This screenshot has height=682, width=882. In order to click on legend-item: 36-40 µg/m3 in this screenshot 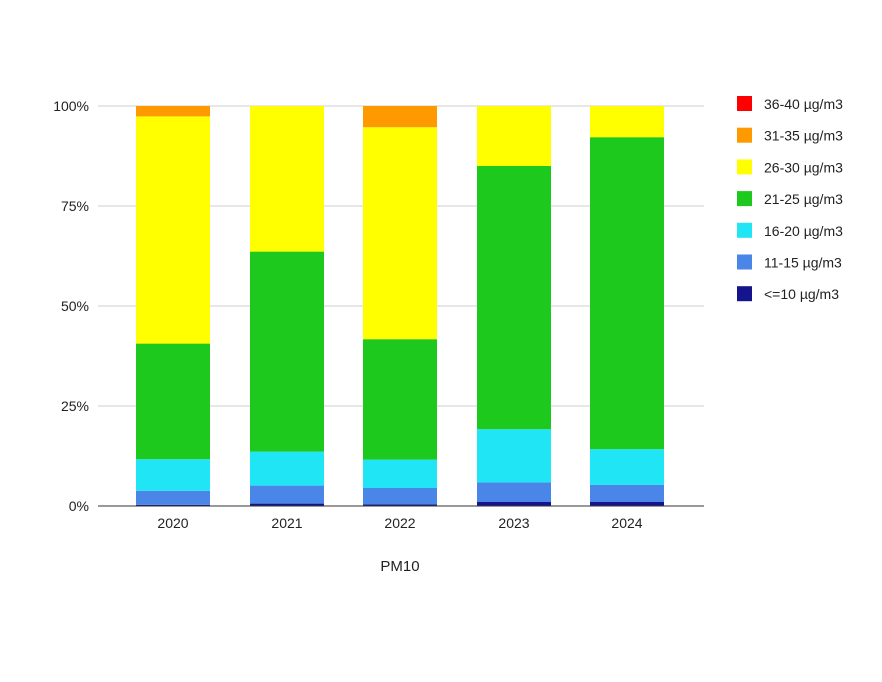, I will do `click(790, 104)`.